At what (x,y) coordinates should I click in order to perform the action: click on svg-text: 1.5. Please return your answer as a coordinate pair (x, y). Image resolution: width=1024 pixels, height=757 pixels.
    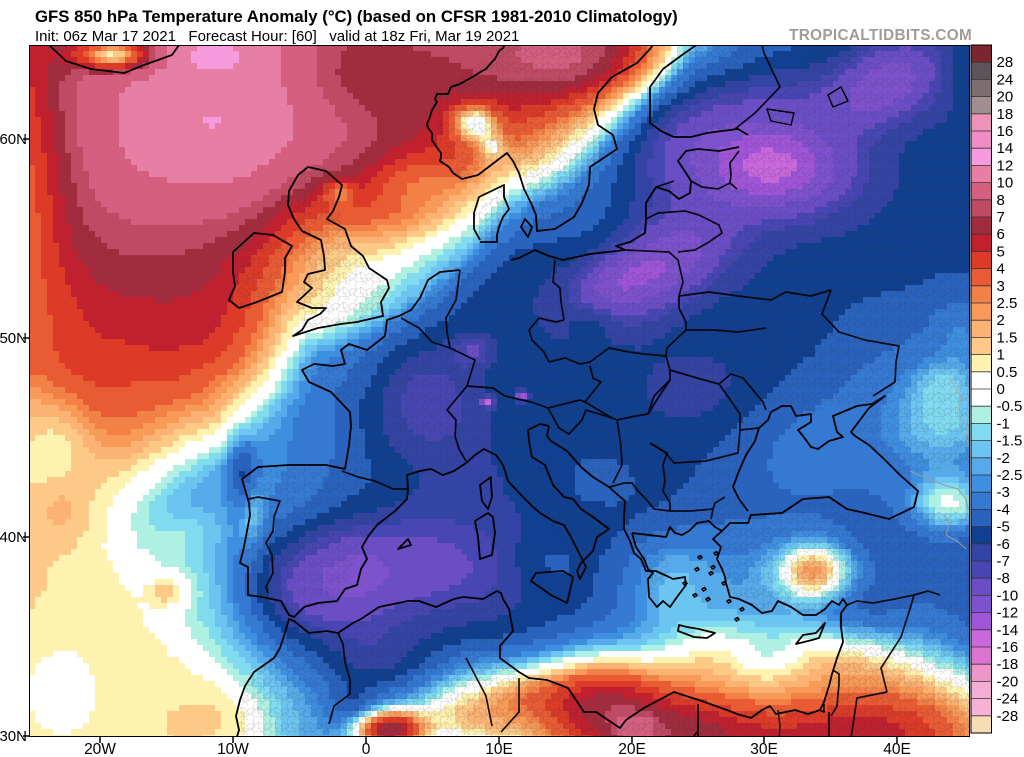
    Looking at the image, I should click on (1007, 337).